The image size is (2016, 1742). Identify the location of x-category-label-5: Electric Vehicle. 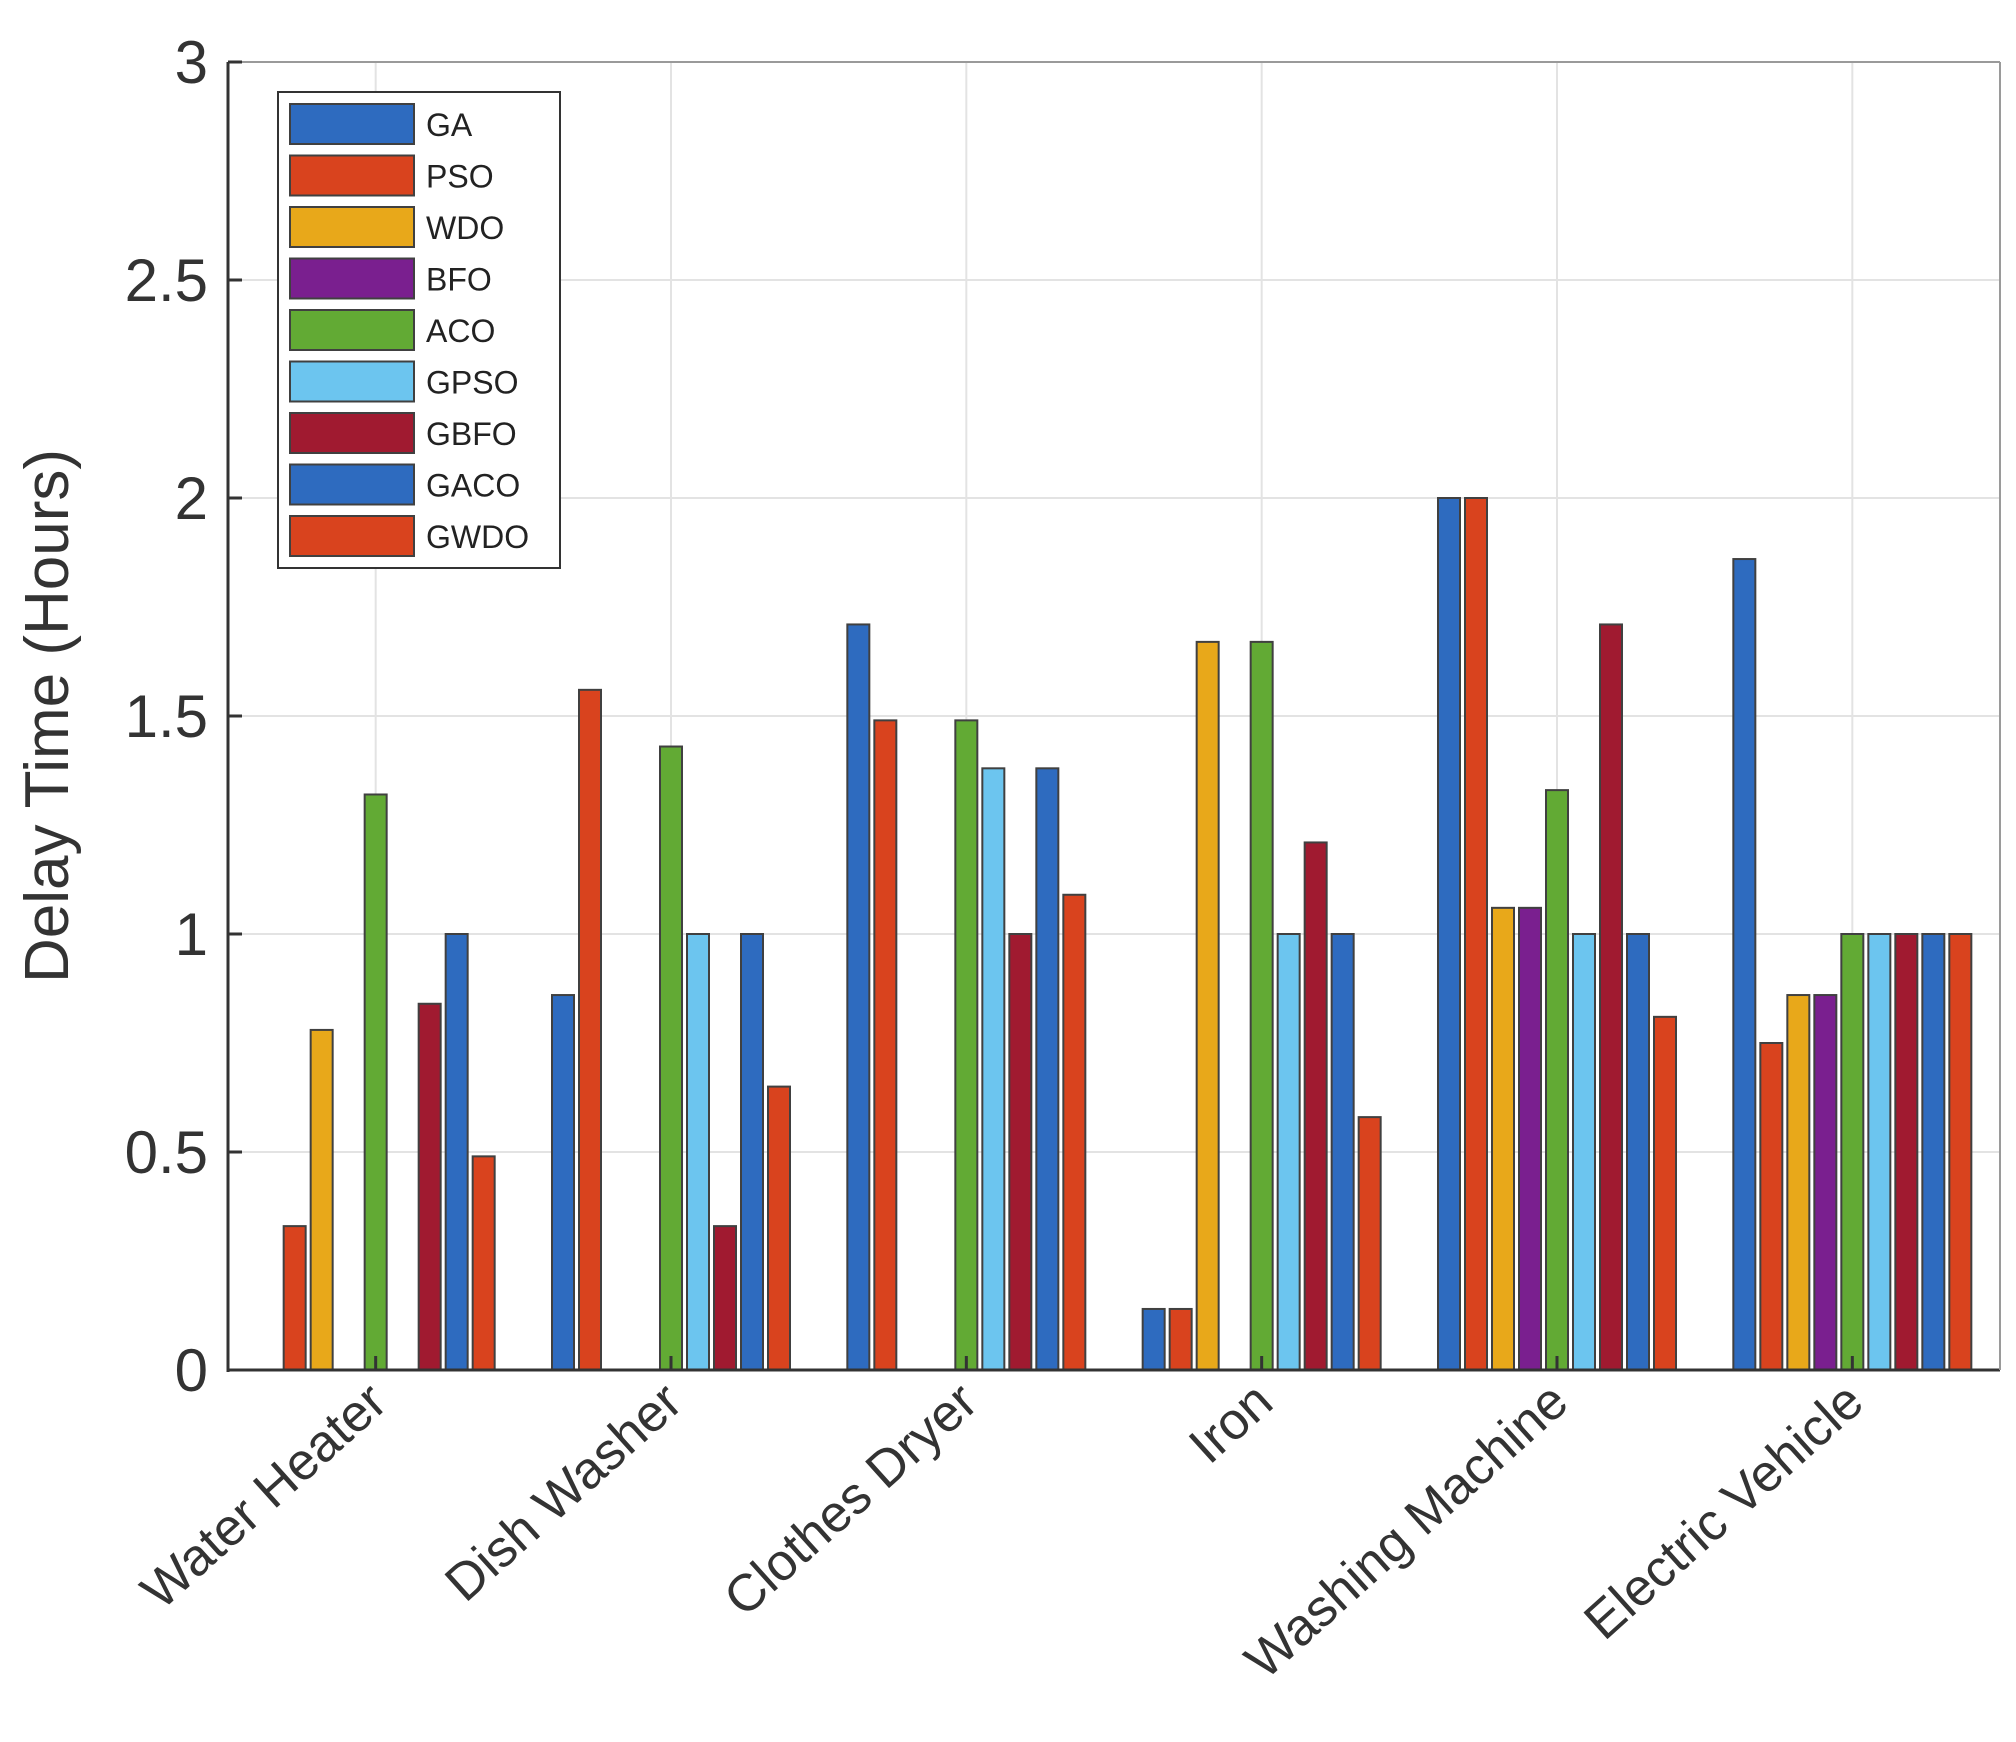
(1724, 1511).